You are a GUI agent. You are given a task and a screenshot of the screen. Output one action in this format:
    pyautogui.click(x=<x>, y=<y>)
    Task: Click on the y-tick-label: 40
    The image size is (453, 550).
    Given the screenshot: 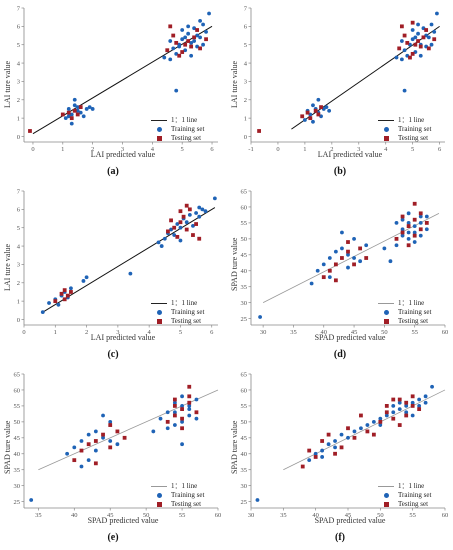 What is the action you would take?
    pyautogui.click(x=17, y=454)
    